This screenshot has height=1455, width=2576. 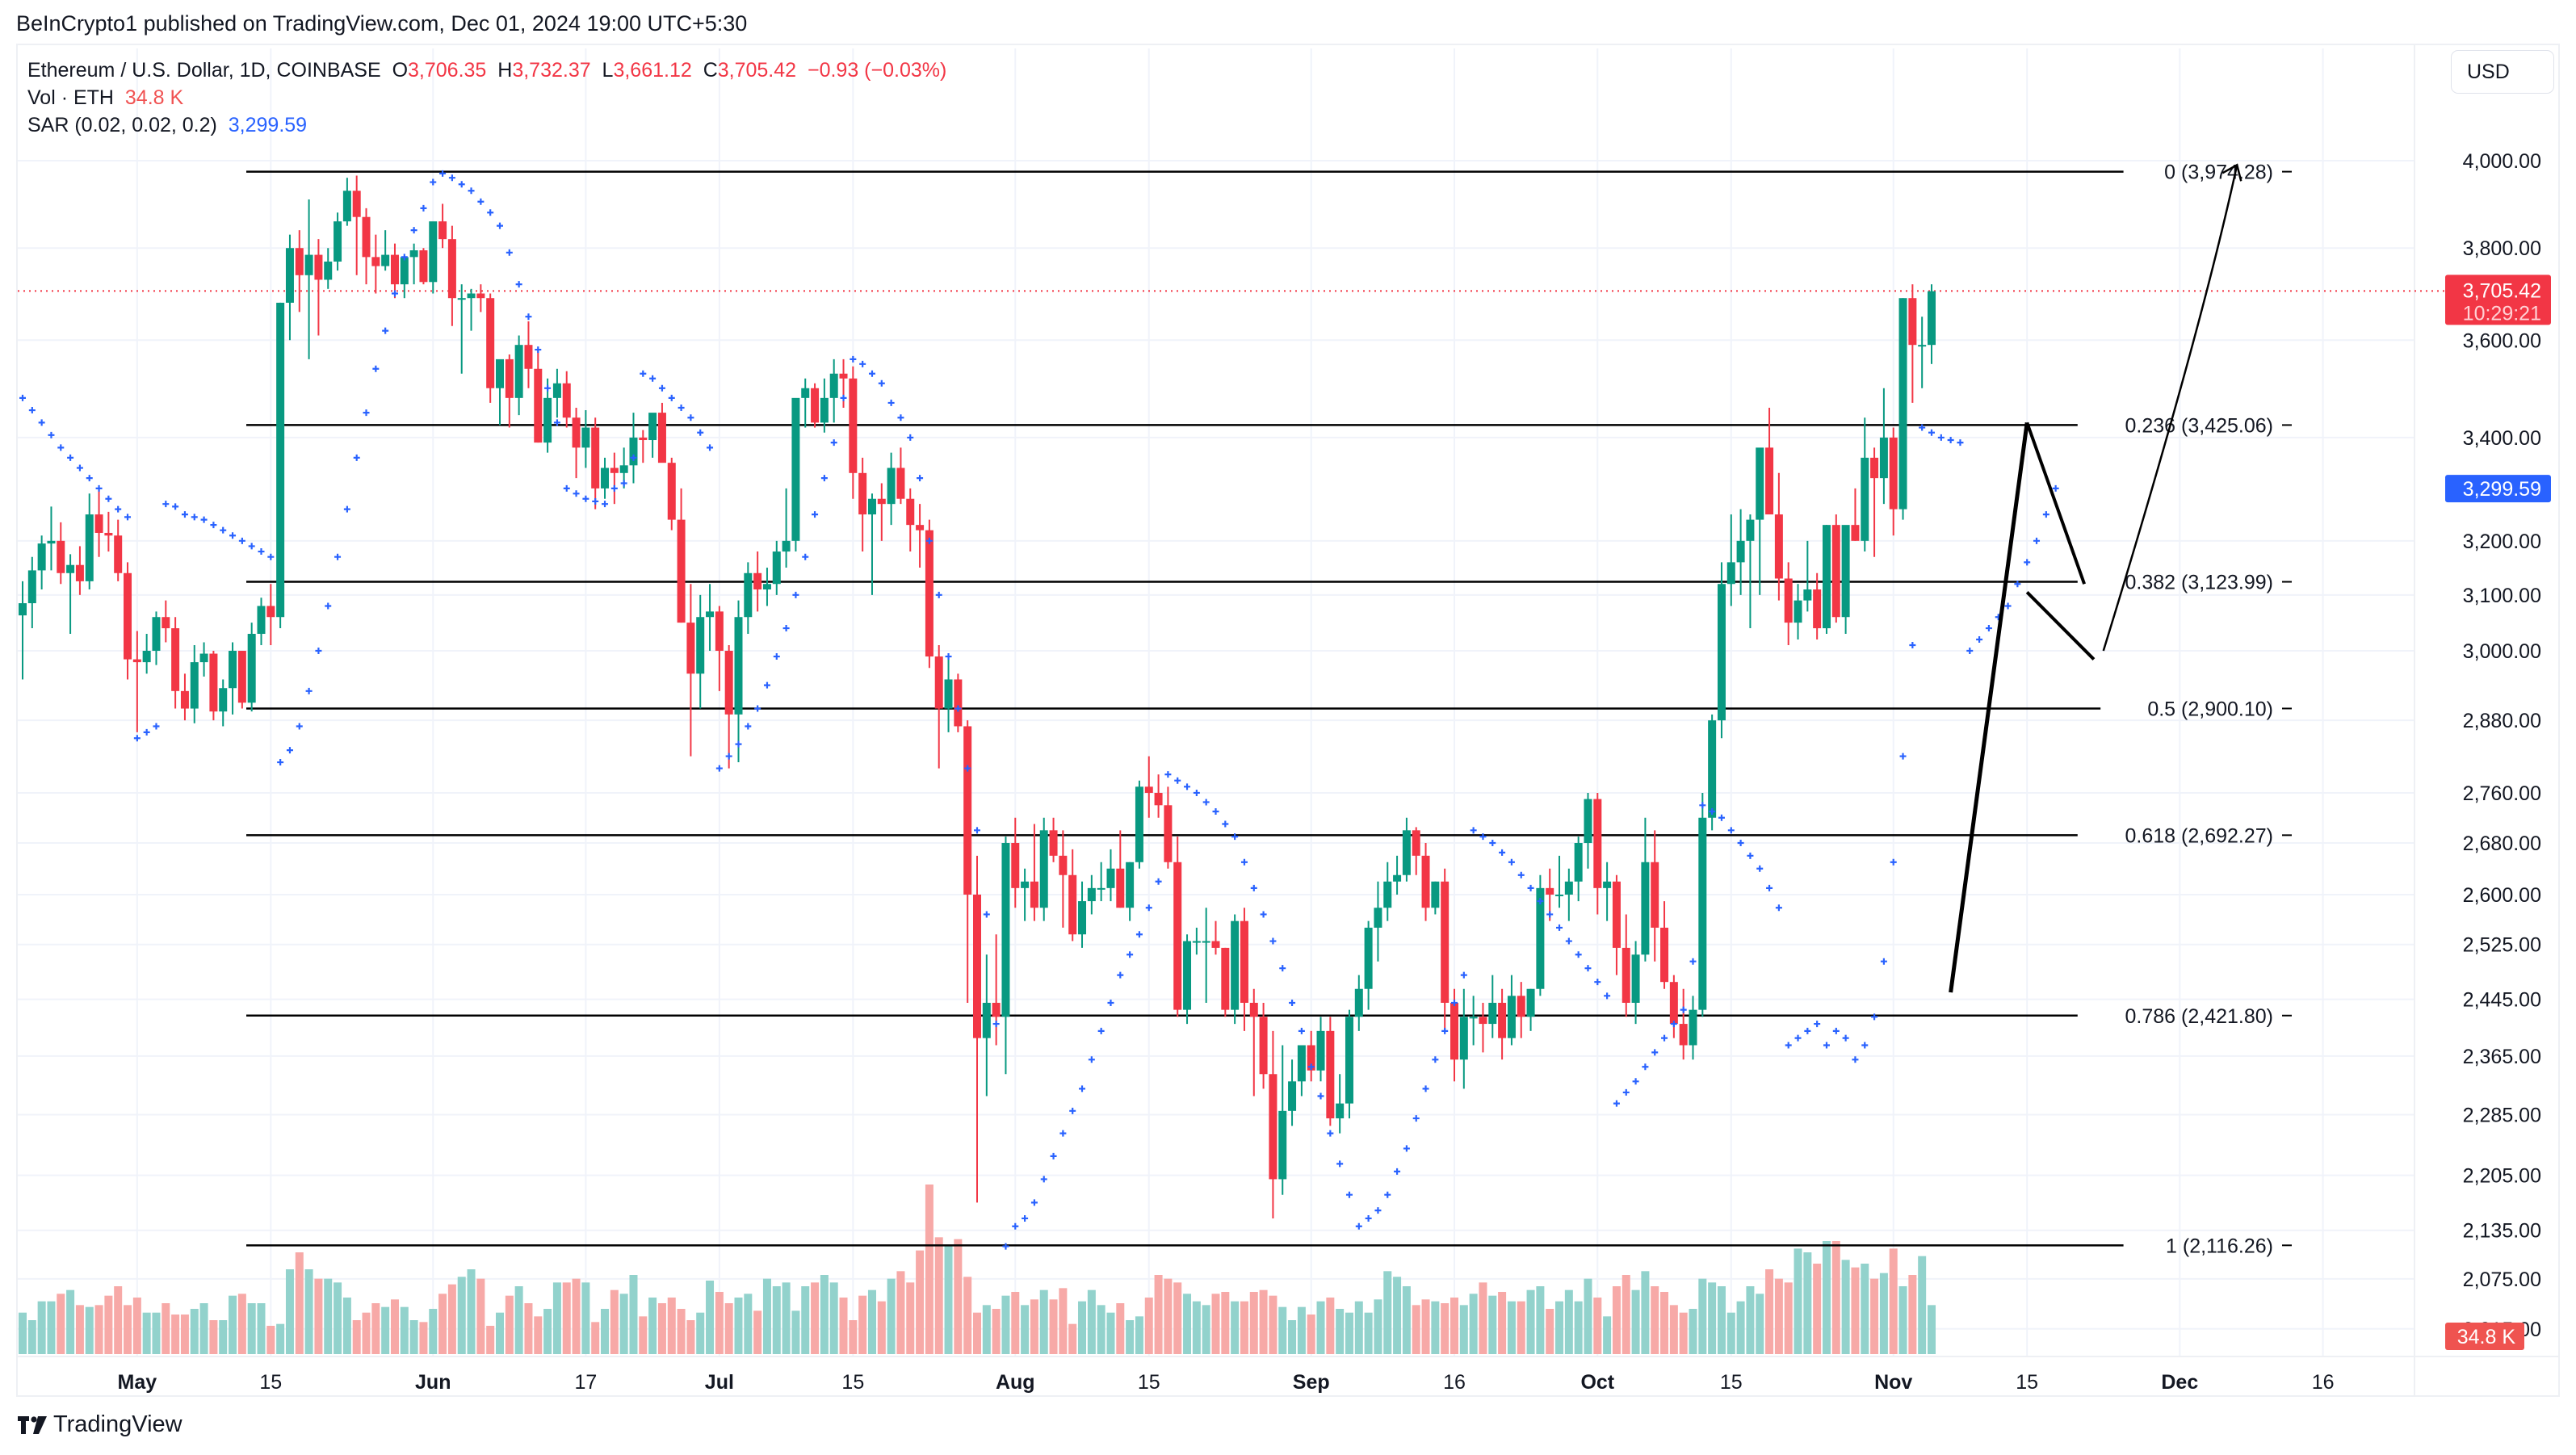 I want to click on flagpole-line, so click(x=1989, y=707).